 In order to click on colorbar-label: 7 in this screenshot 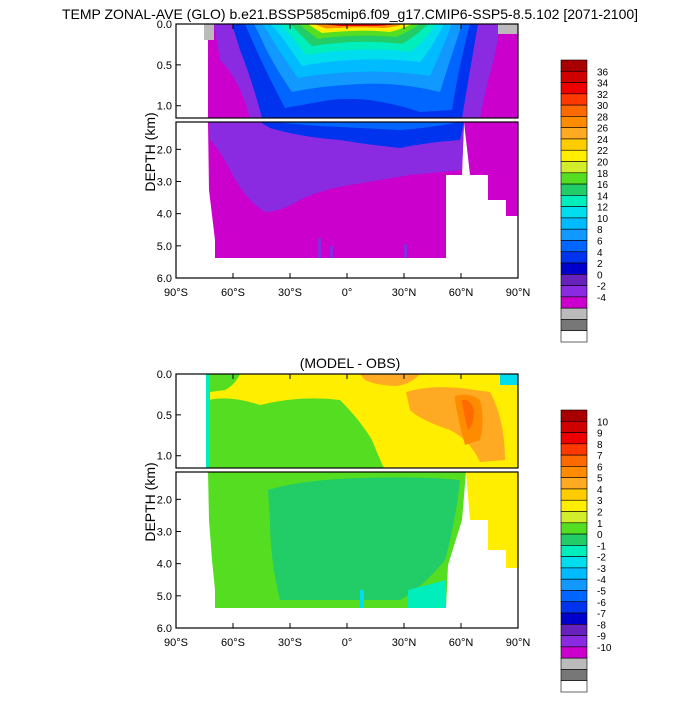, I will do `click(600, 456)`.